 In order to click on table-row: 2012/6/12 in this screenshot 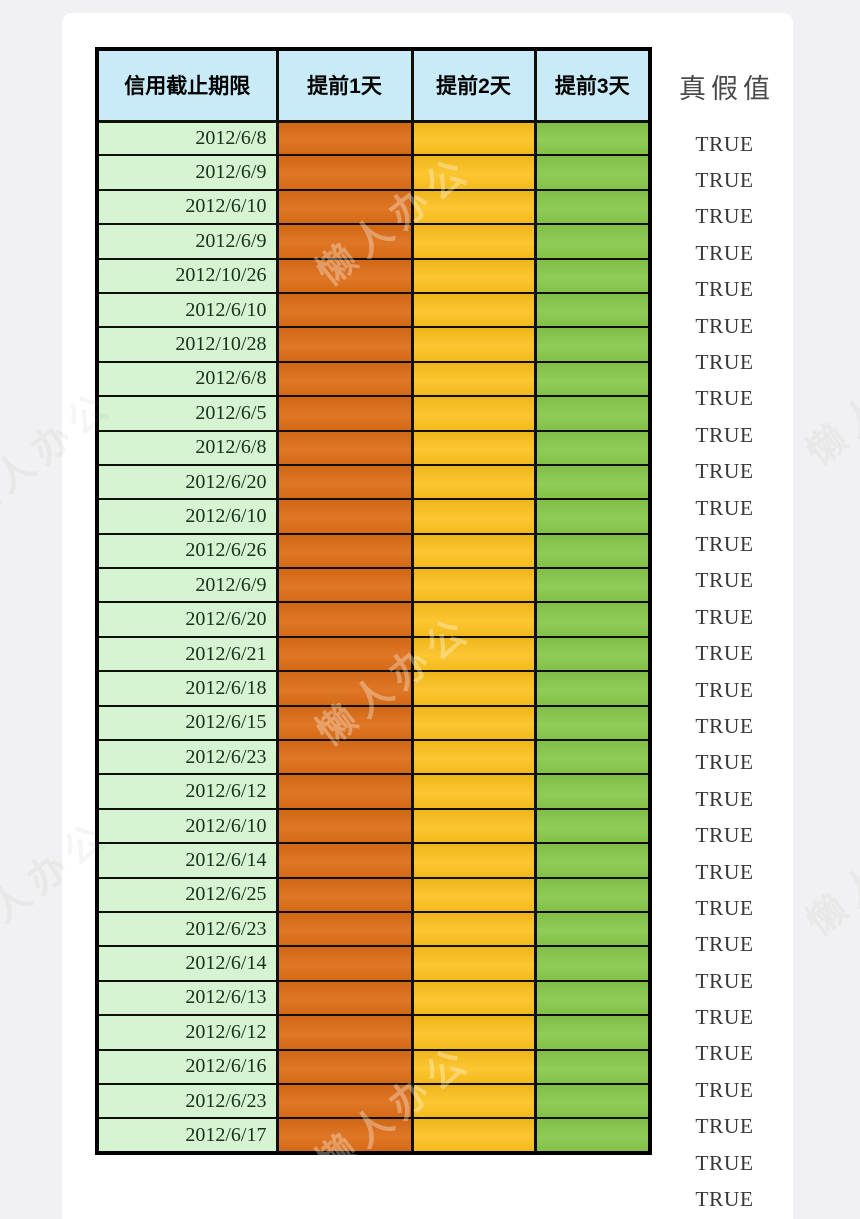, I will do `click(373, 791)`.